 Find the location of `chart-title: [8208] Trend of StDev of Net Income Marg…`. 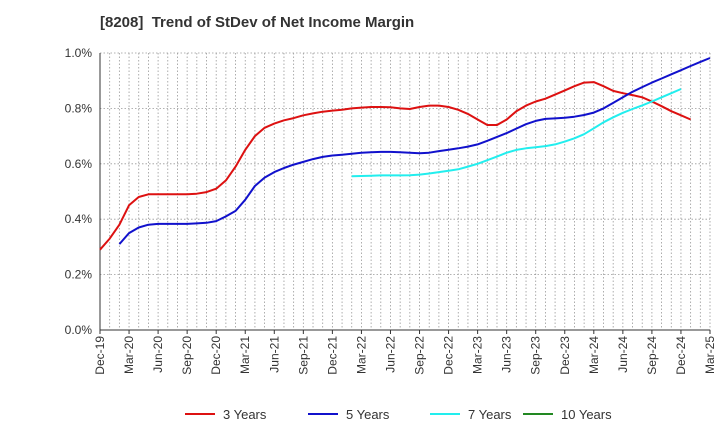

chart-title: [8208] Trend of StDev of Net Income Marg… is located at coordinates (257, 22).